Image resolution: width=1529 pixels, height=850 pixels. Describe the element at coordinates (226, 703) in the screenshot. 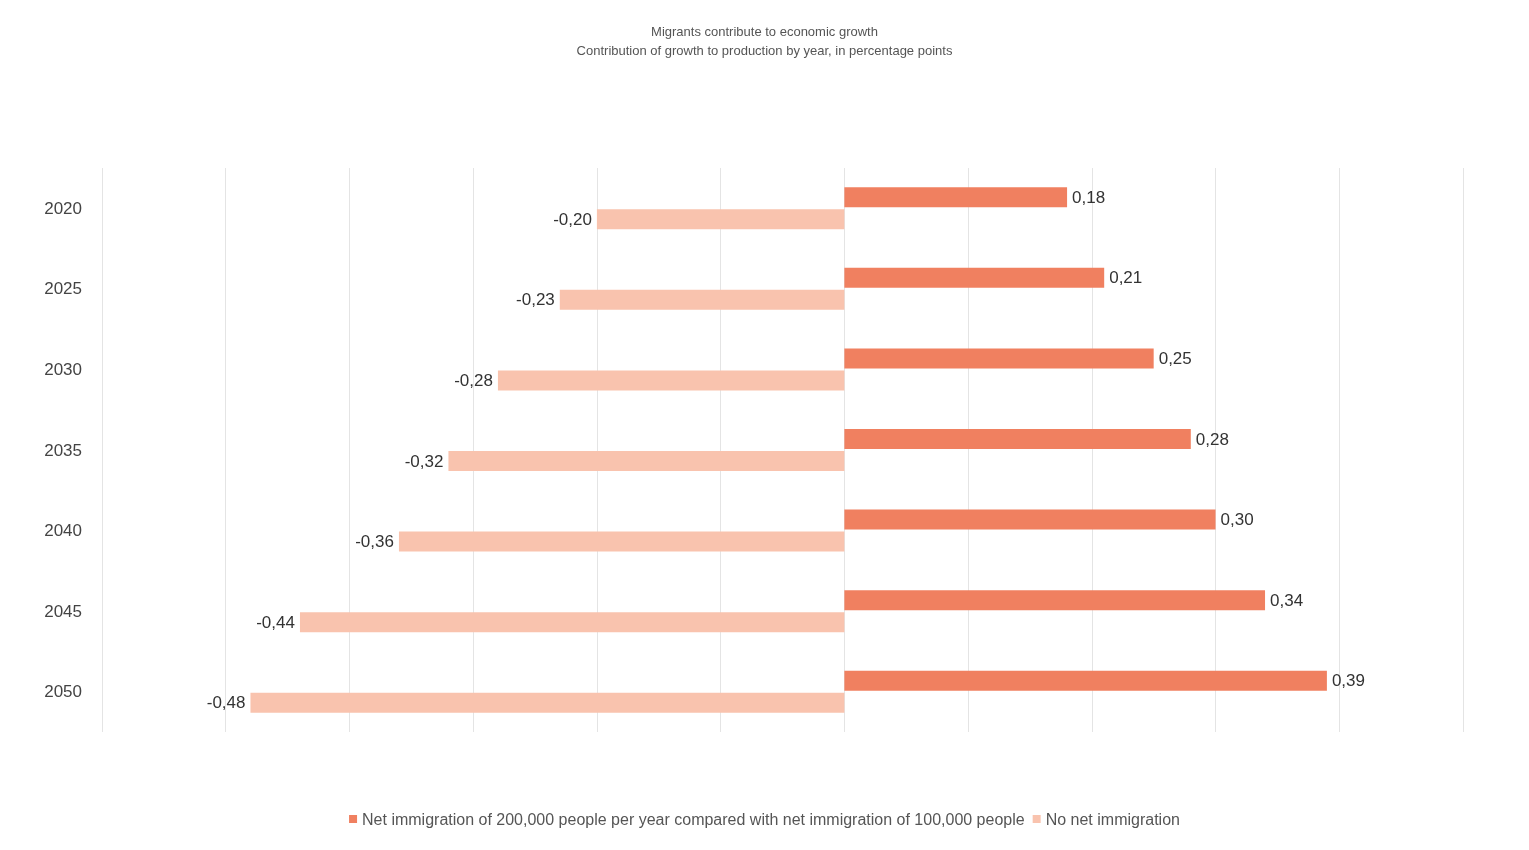

I see `data-label: -0,48` at that location.